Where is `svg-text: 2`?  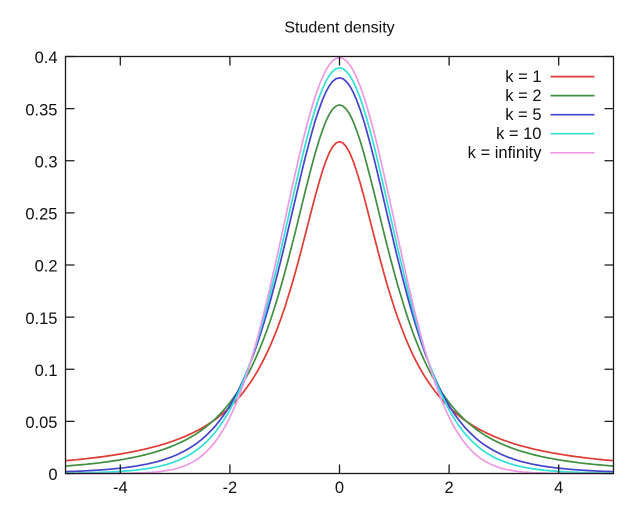
svg-text: 2 is located at coordinates (449, 488).